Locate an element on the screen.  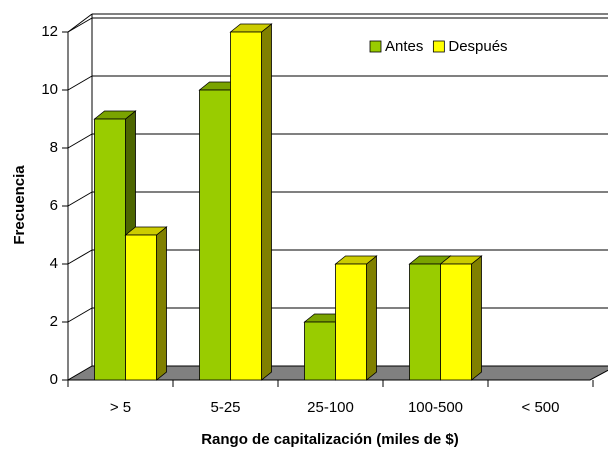
y-tick-label: 8 is located at coordinates (54, 147).